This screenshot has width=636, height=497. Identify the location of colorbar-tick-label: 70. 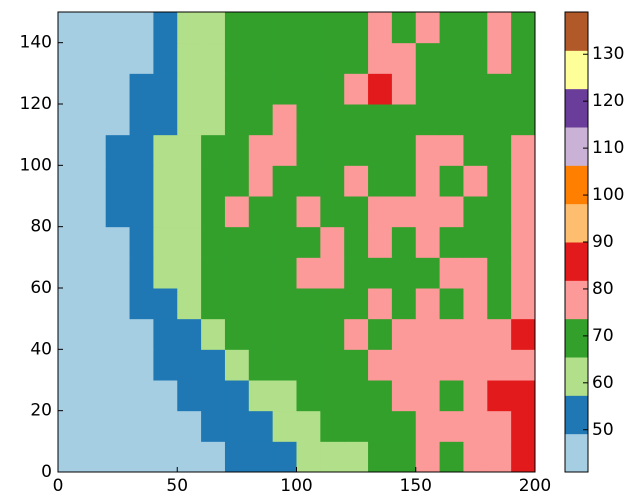
(603, 336).